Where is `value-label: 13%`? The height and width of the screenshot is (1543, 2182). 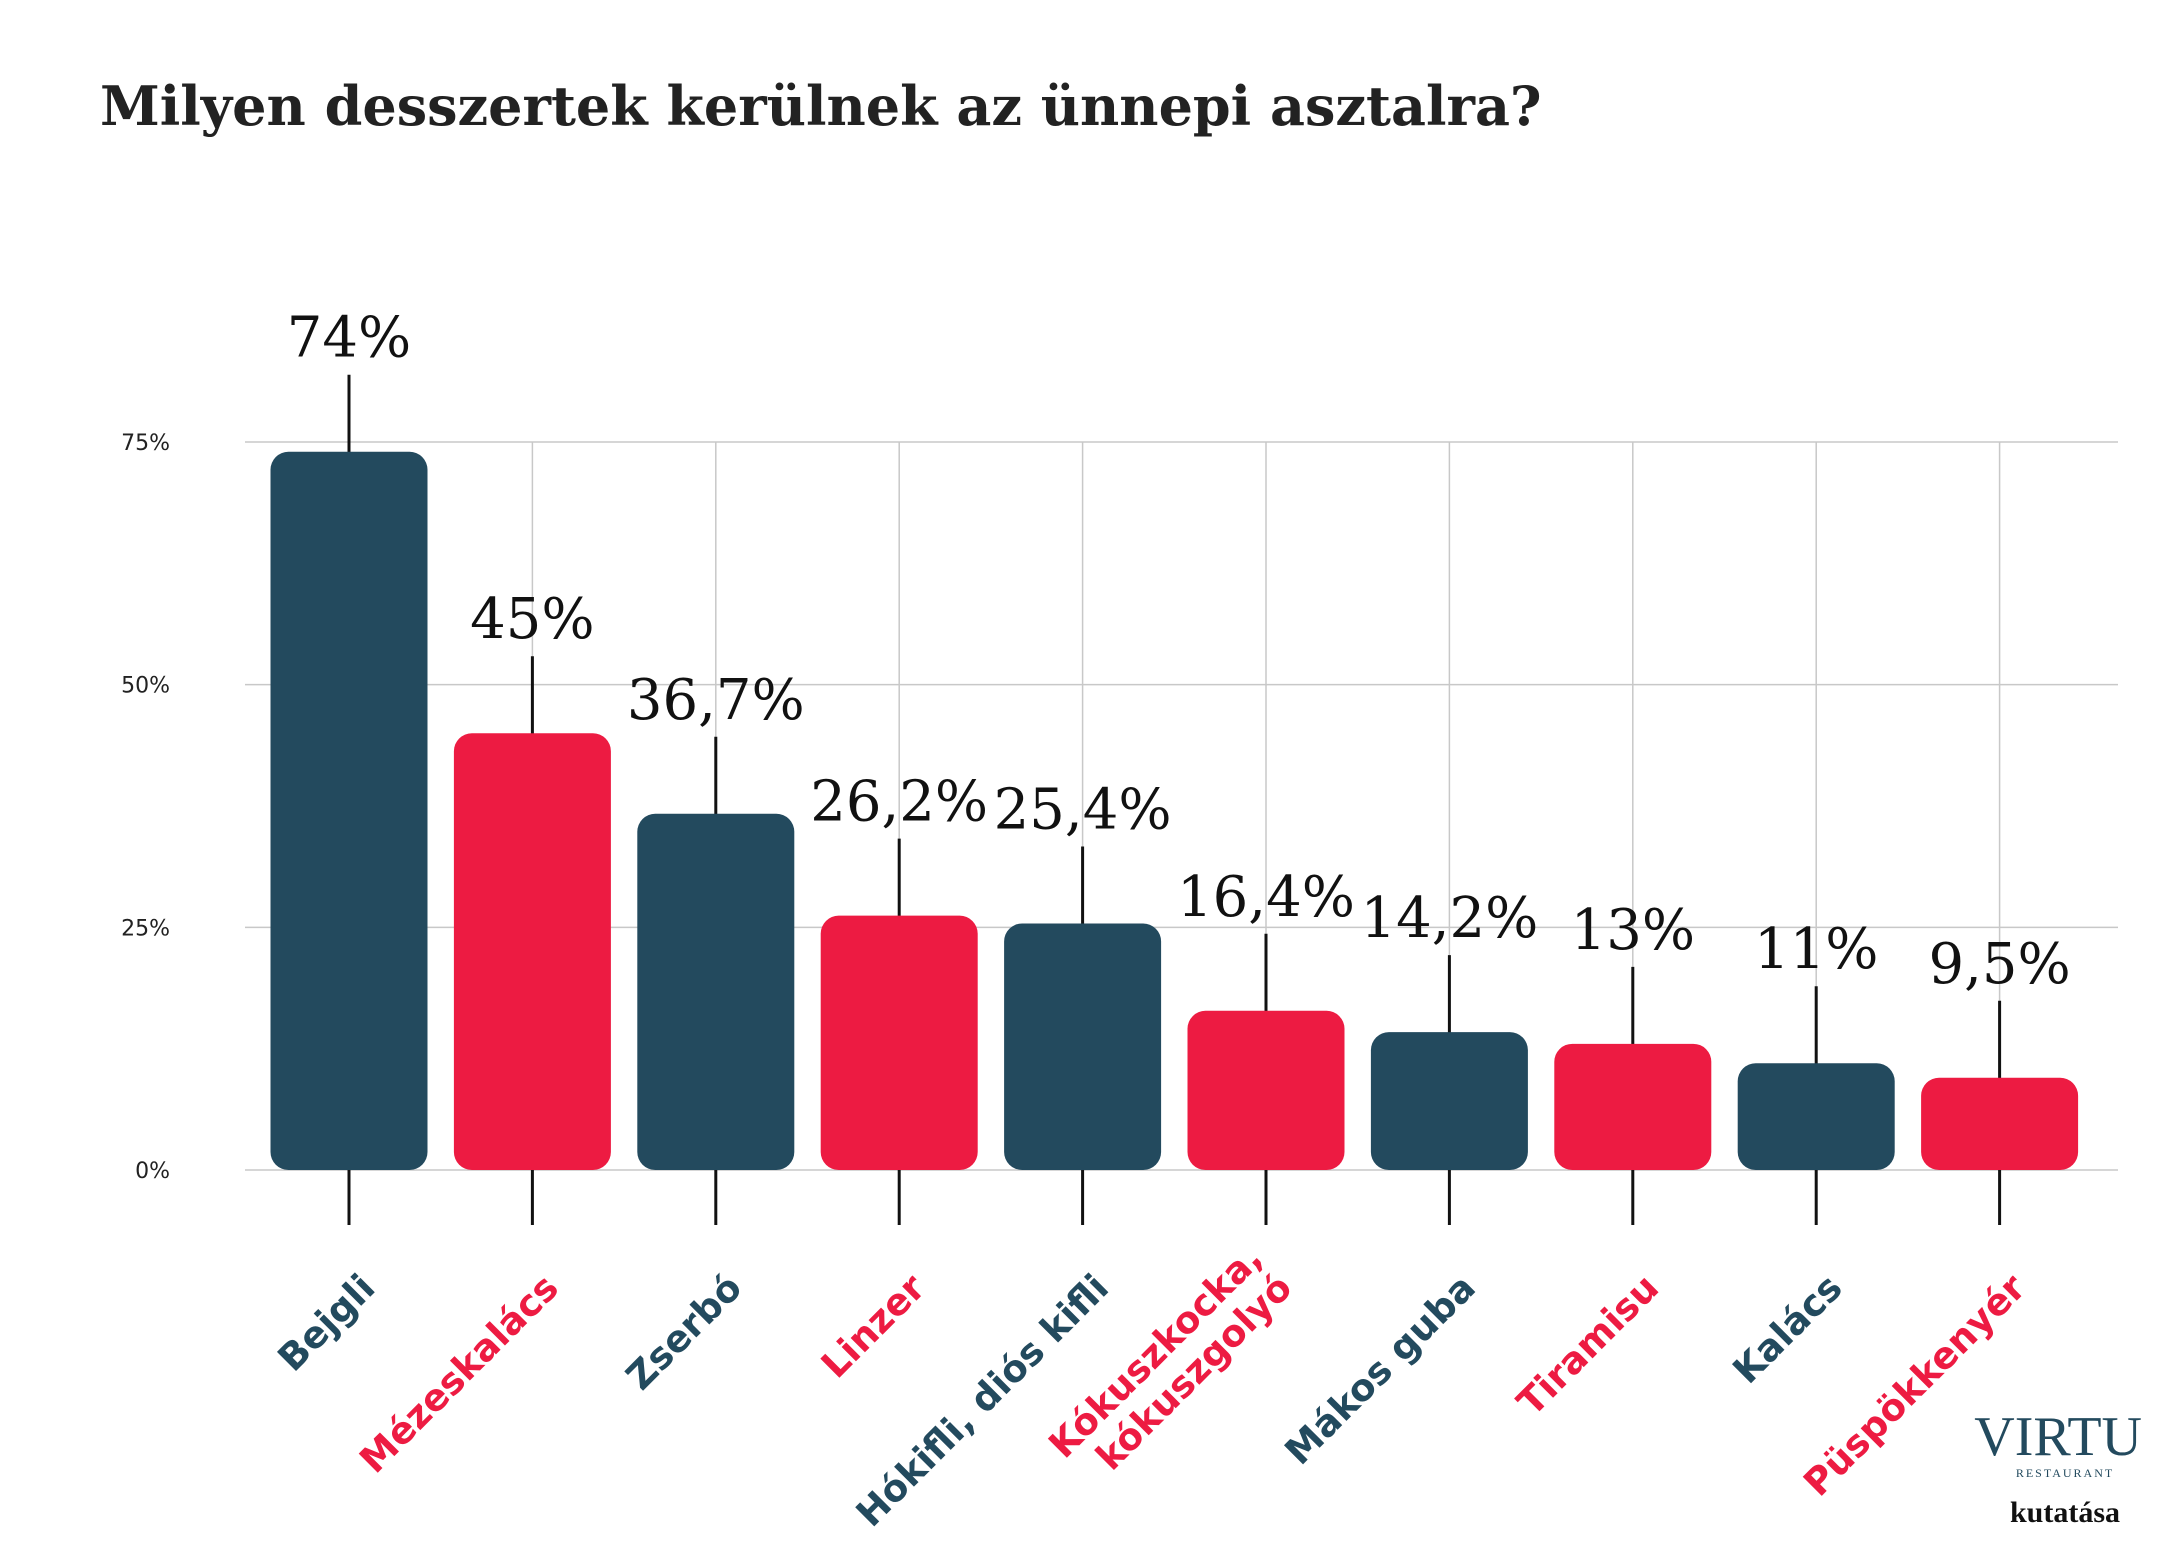
value-label: 13% is located at coordinates (1633, 930).